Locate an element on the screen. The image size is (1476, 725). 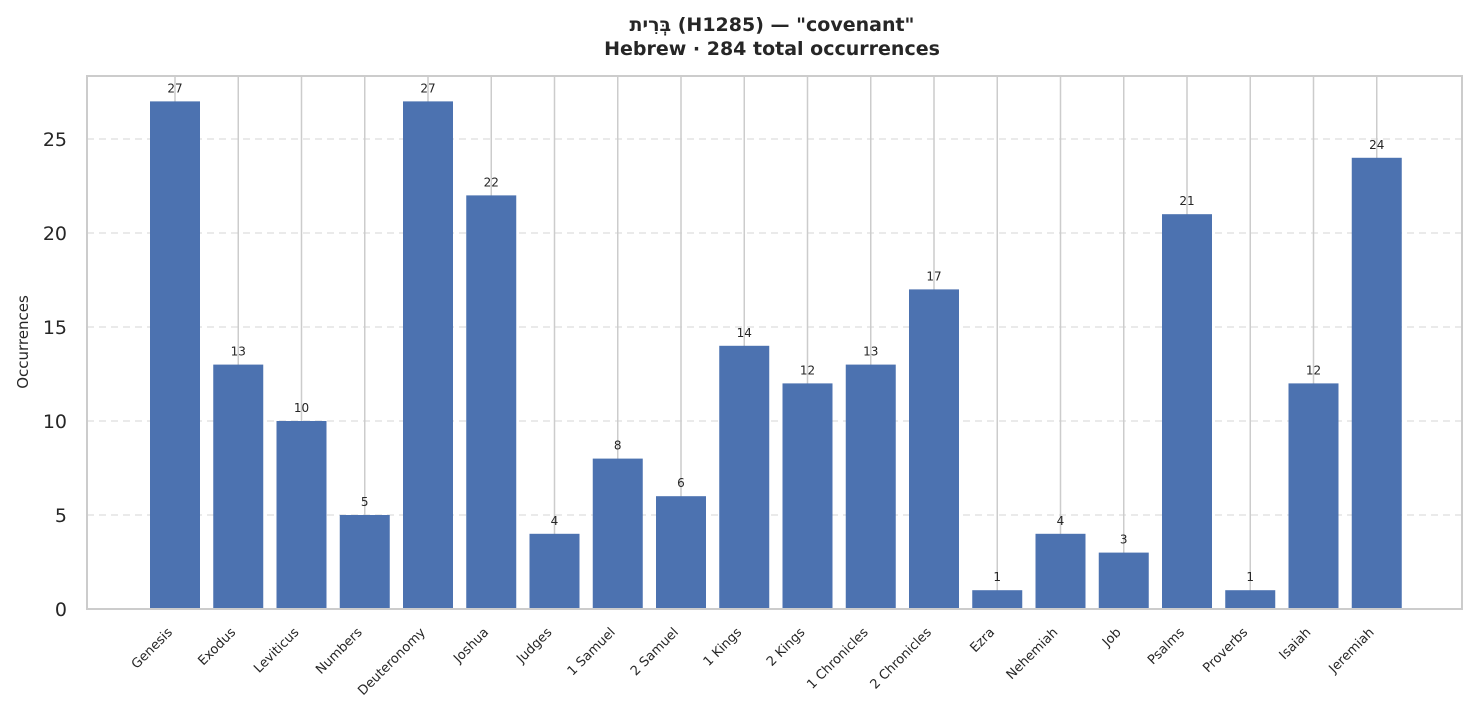
x-tick-label: Psalms is located at coordinates (1166, 646).